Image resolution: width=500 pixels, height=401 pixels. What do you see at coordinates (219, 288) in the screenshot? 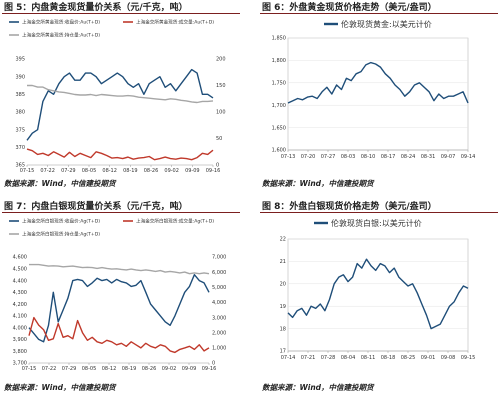
I see `y-right-tick-label: 5,000` at bounding box center [219, 288].